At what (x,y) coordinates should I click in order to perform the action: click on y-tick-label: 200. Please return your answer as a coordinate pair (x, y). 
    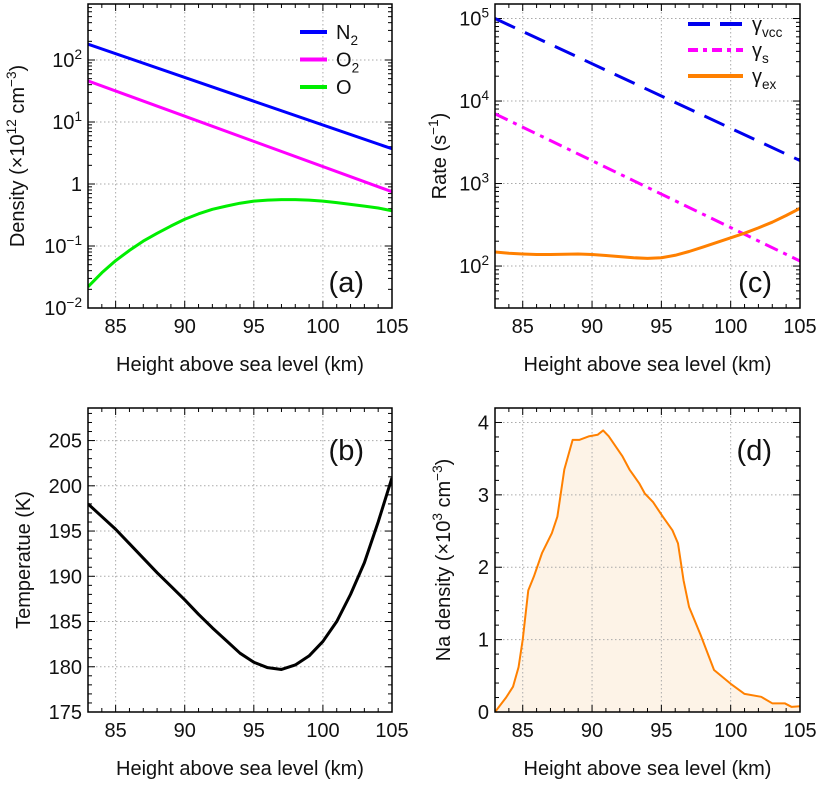
    Looking at the image, I should click on (65, 487).